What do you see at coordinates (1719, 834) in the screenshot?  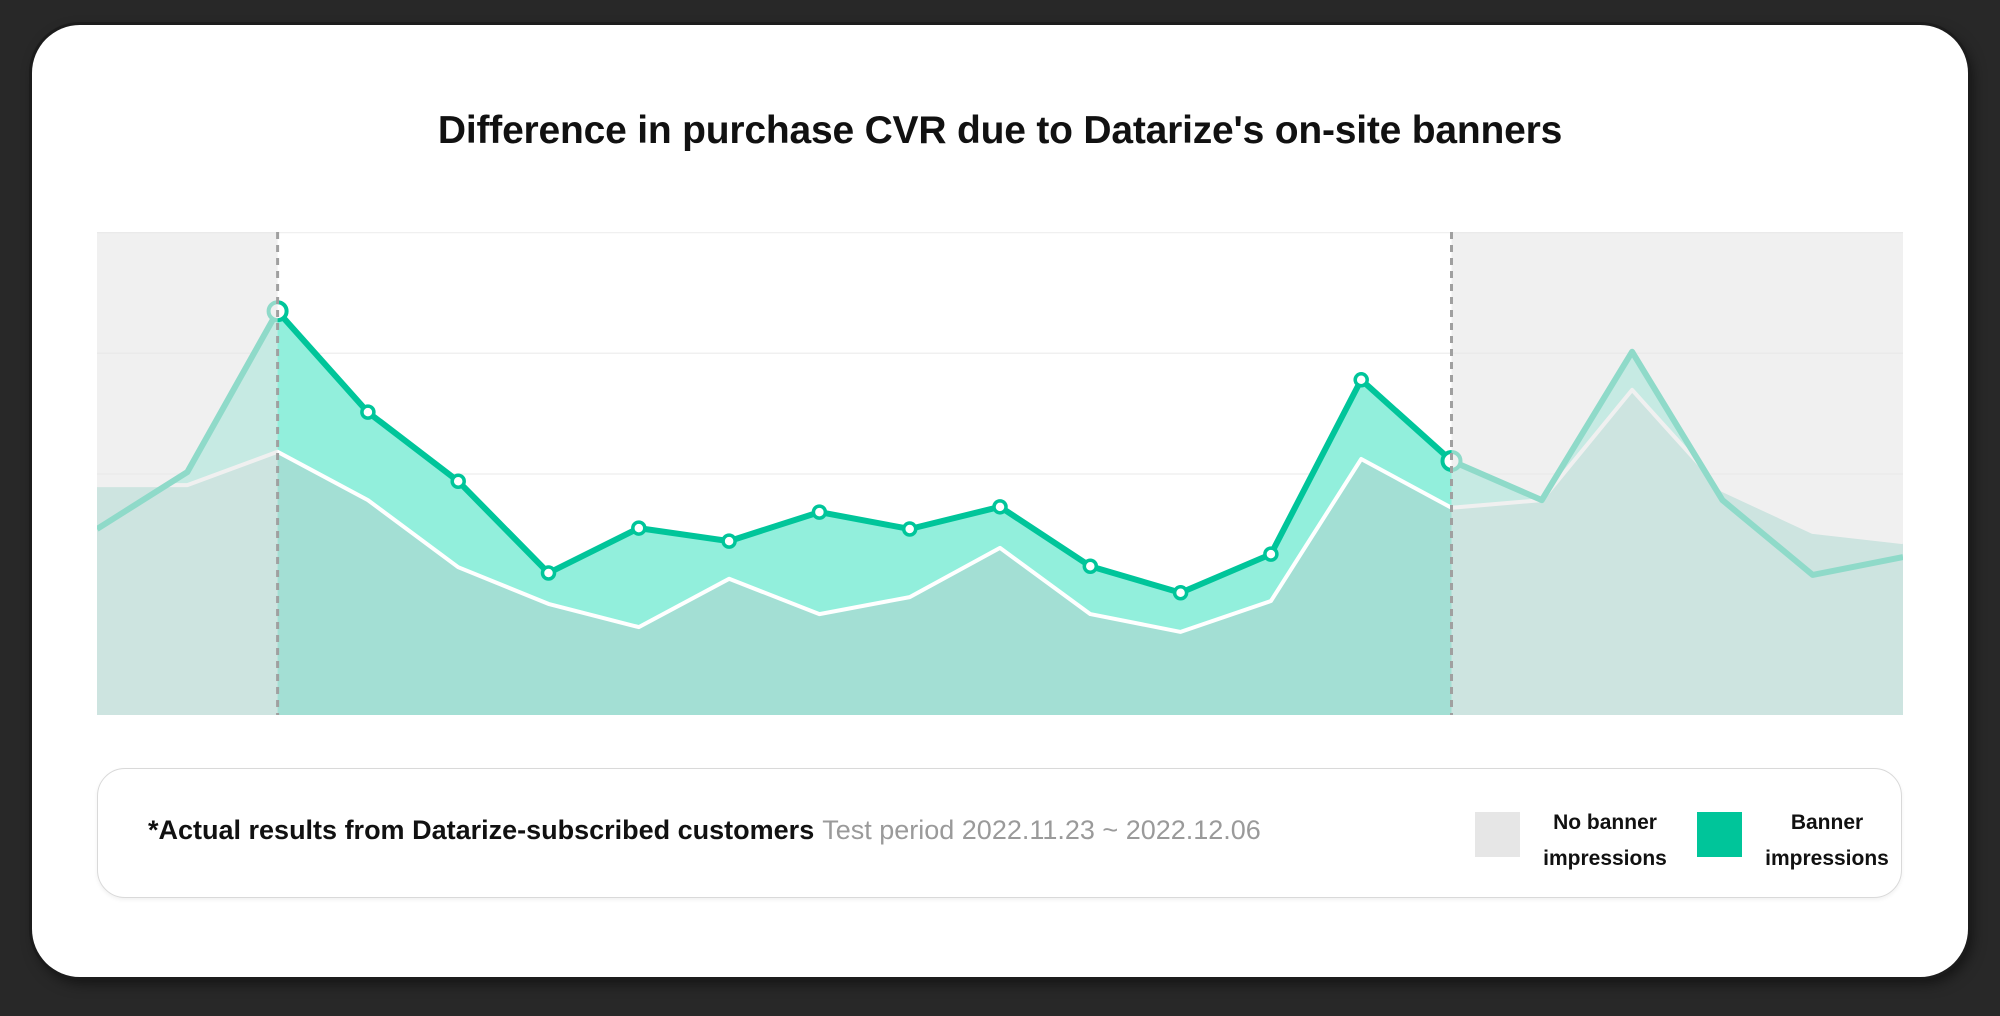 I see `legend-swatch-banner` at bounding box center [1719, 834].